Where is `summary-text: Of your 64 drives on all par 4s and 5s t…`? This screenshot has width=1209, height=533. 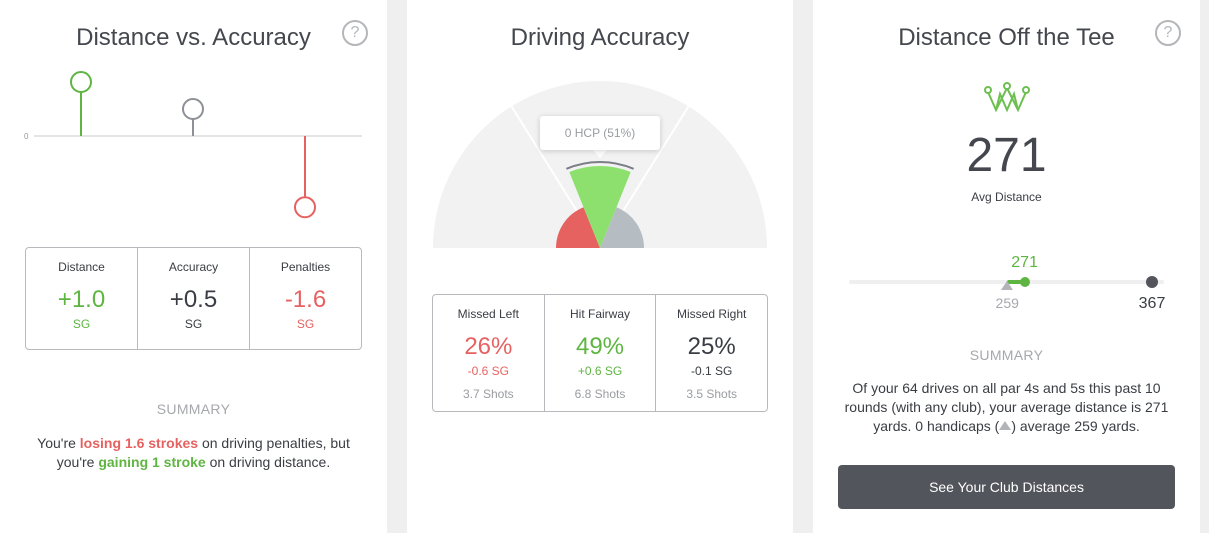 summary-text: Of your 64 drives on all par 4s and 5s t… is located at coordinates (1006, 407).